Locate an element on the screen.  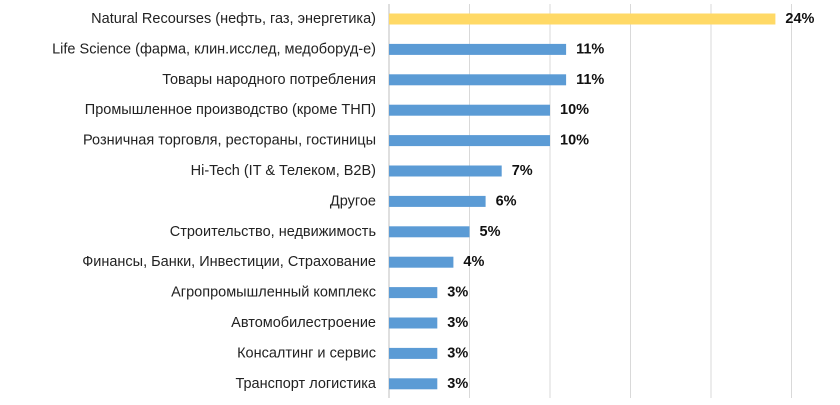
category-label: Строительство, недвижимость is located at coordinates (273, 232).